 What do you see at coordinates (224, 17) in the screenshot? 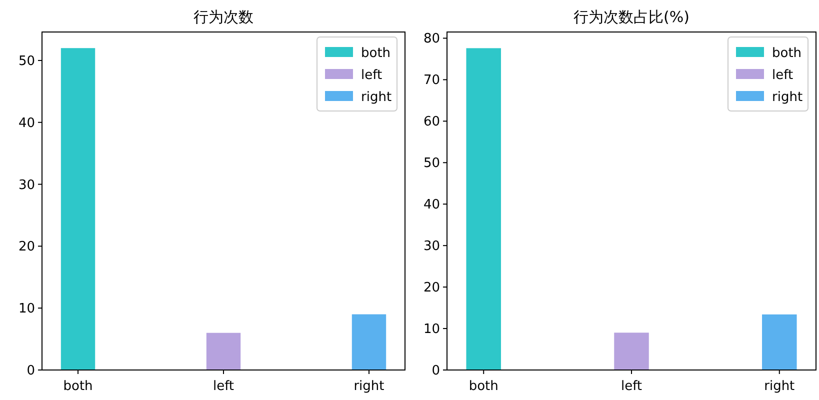
I see `chart-title: 行为次数` at bounding box center [224, 17].